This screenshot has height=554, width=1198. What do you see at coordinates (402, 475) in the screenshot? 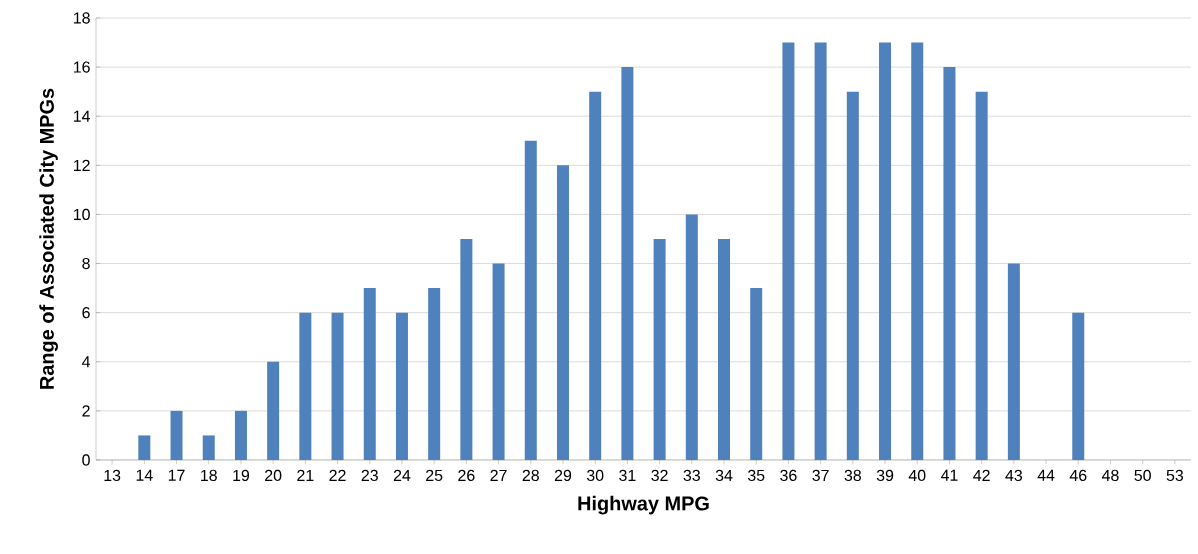
I see `x-tick-label: 24` at bounding box center [402, 475].